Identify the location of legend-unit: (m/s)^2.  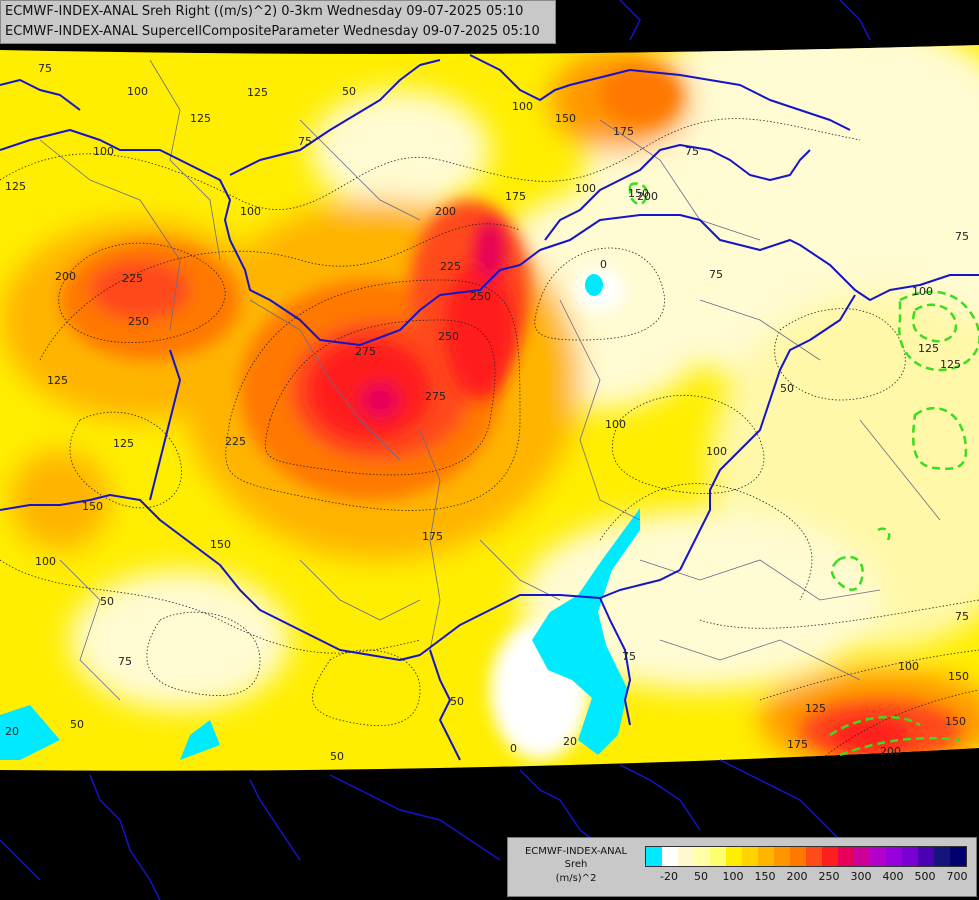
(576, 878).